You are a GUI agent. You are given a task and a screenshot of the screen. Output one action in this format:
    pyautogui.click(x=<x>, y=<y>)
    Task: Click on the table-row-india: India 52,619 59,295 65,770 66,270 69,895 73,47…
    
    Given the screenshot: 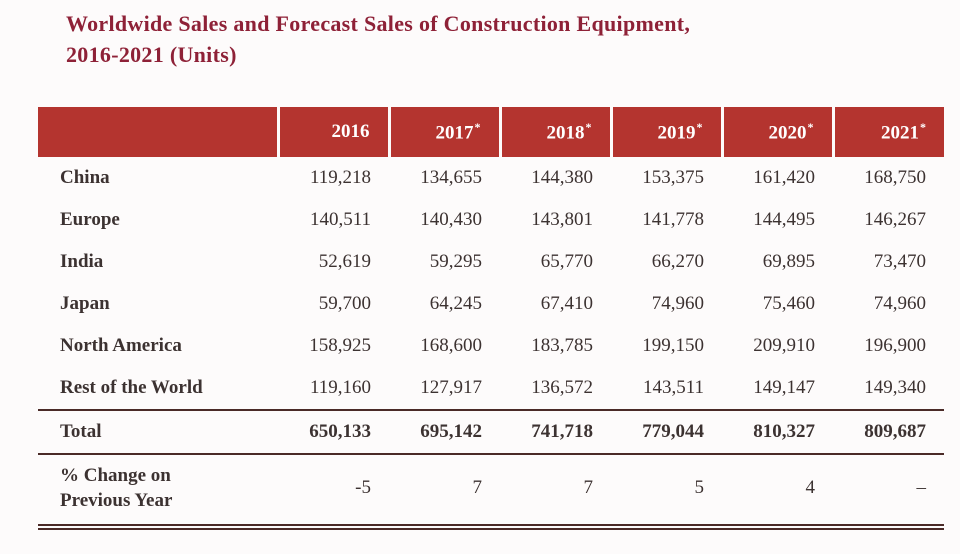 What is the action you would take?
    pyautogui.click(x=491, y=262)
    